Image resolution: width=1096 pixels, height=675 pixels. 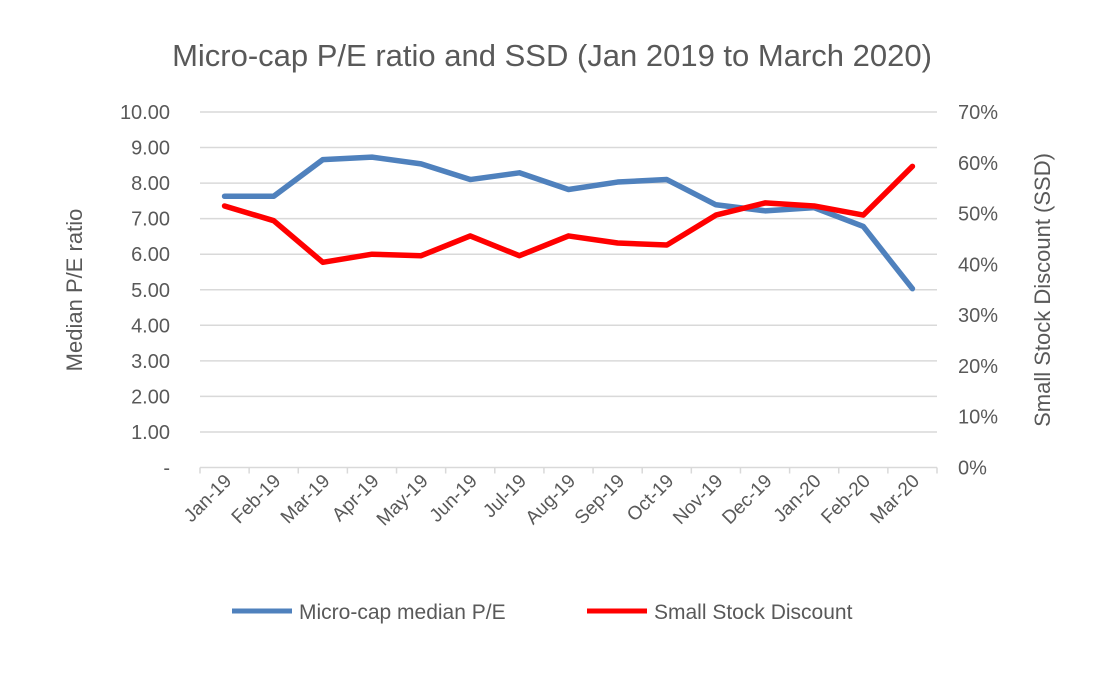 I want to click on y-tick-label: 2.00, so click(x=150, y=397).